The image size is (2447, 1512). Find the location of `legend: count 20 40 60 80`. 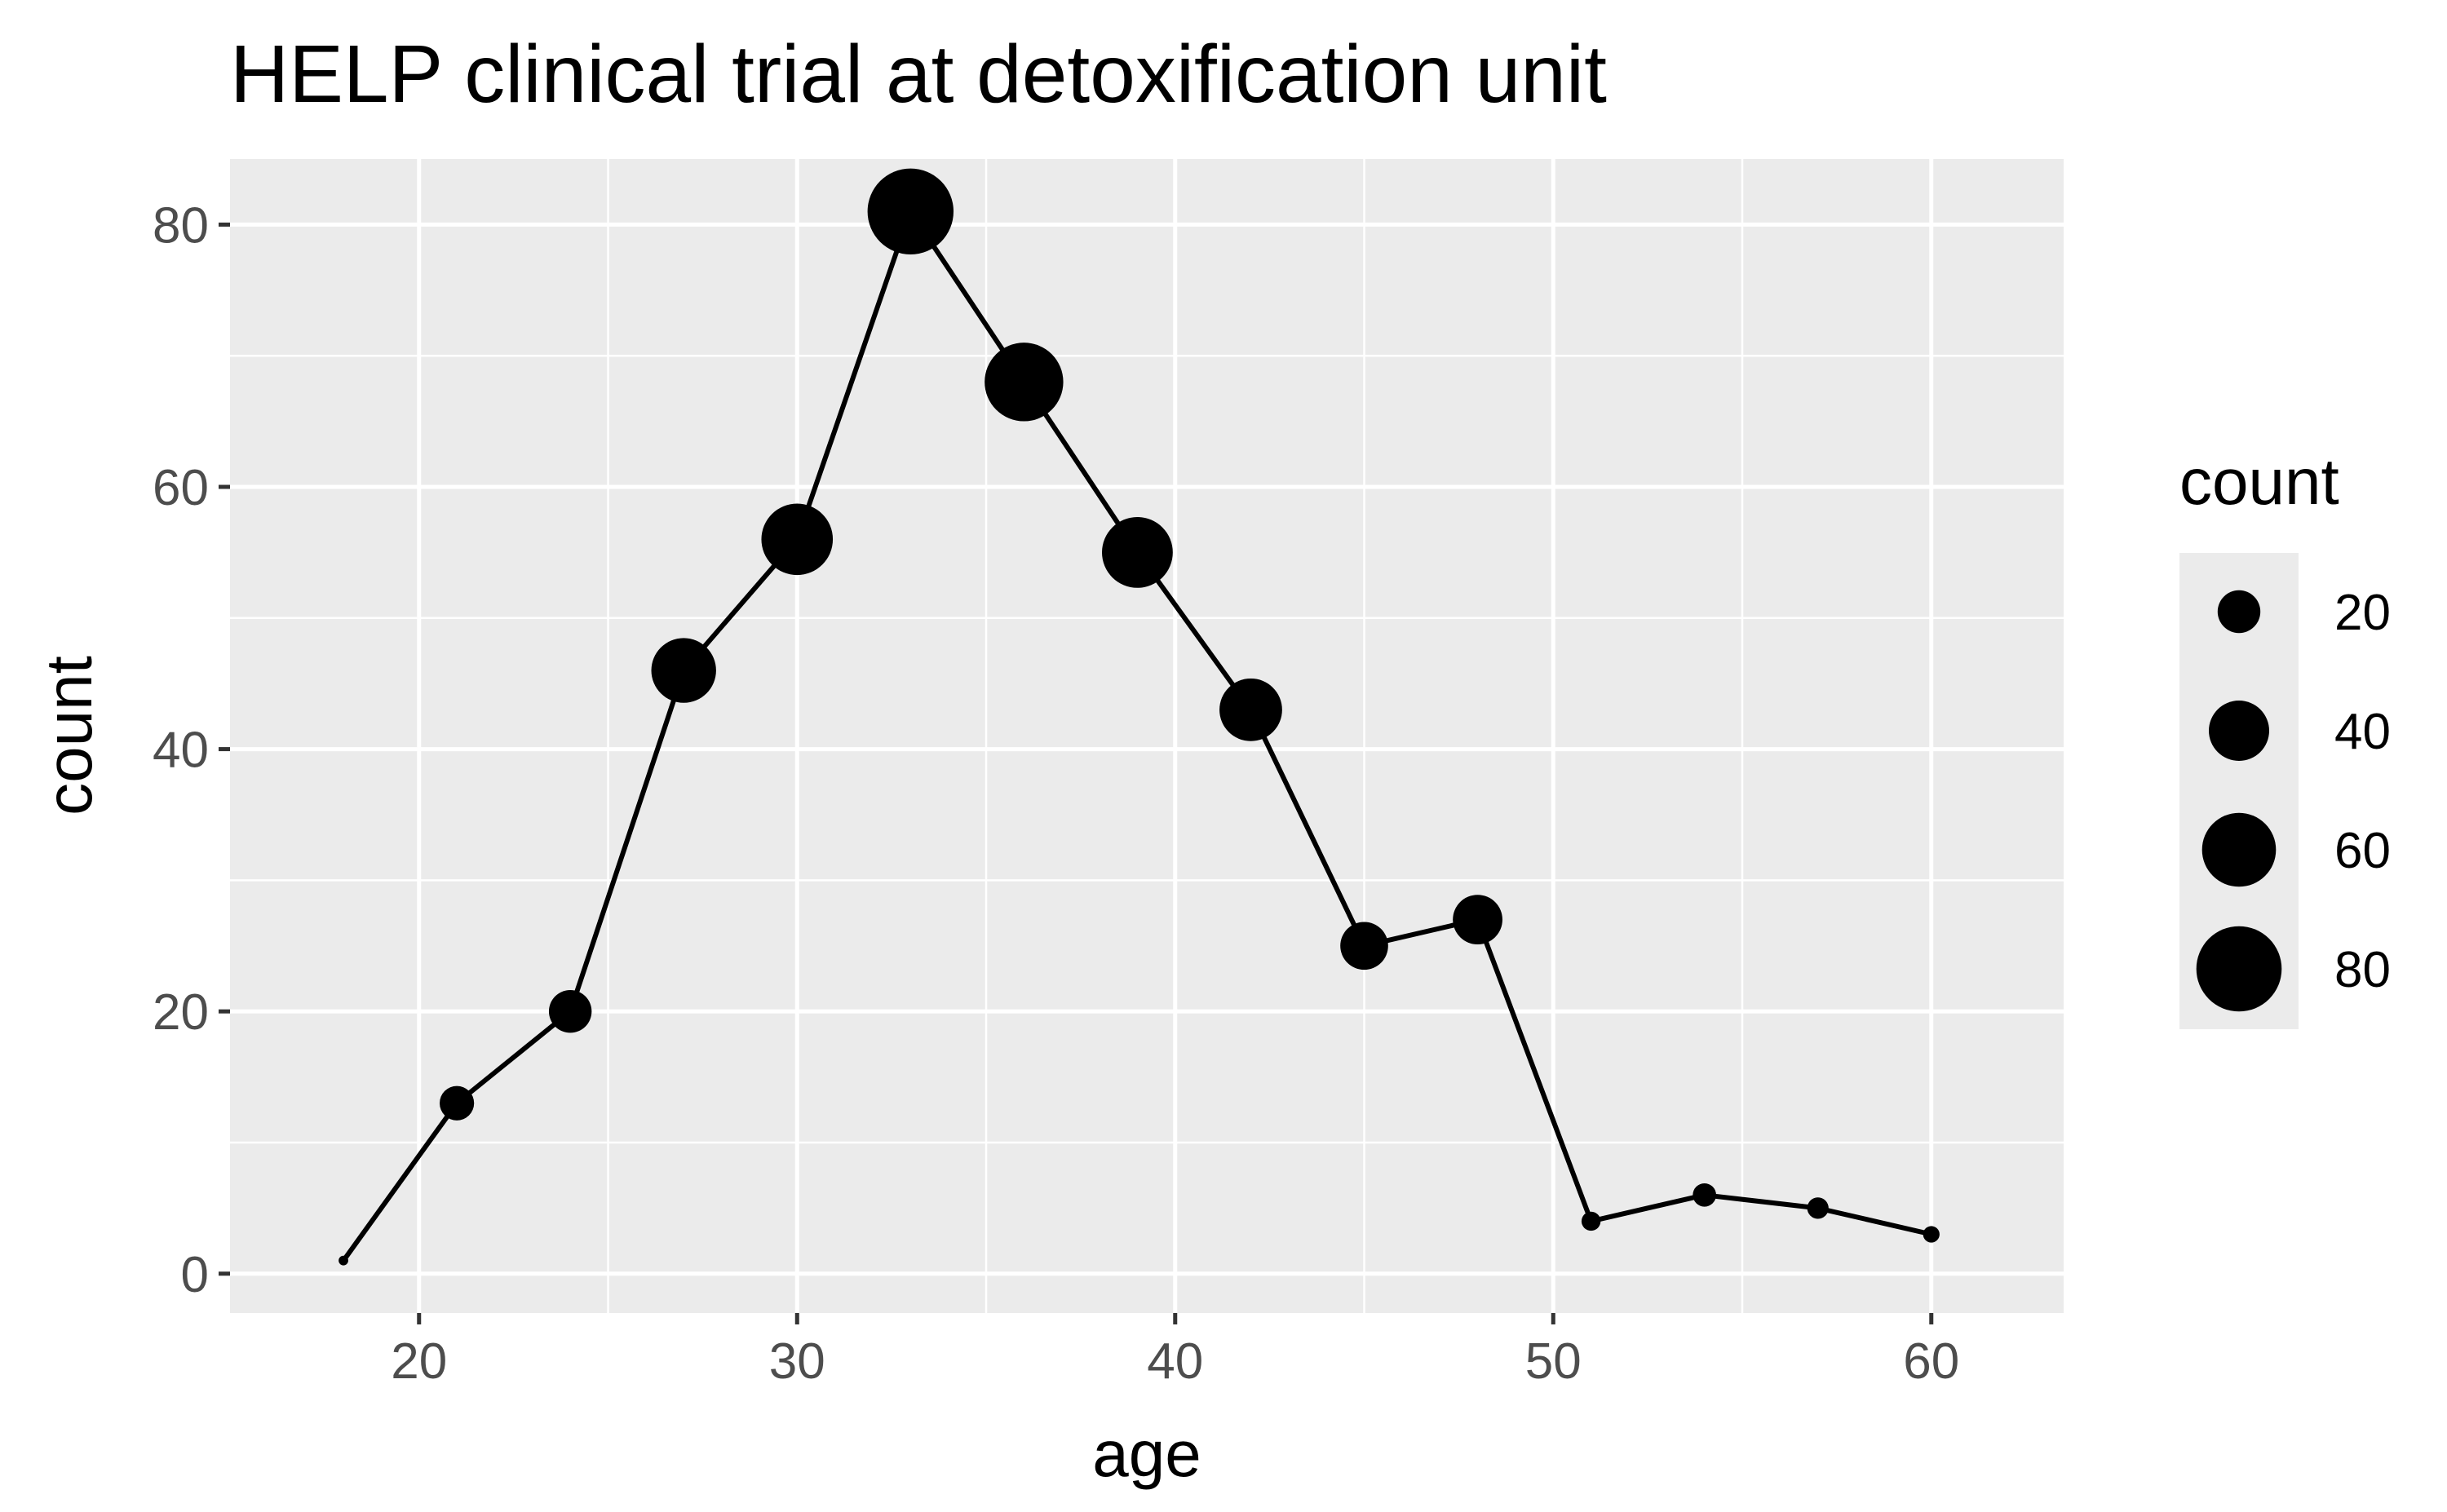

legend: count 20 40 60 80 is located at coordinates (2285, 737).